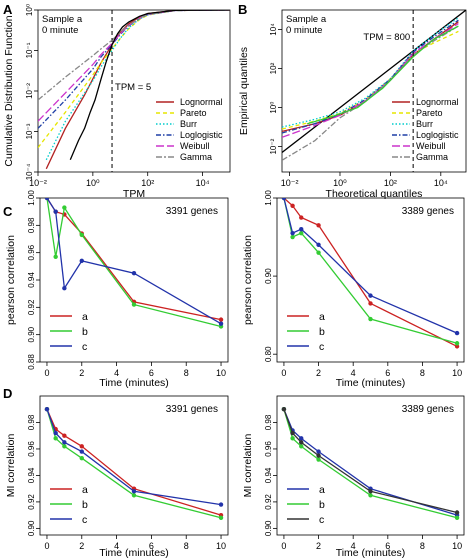 The width and height of the screenshot is (474, 560). Describe the element at coordinates (273, 68) in the screenshot. I see `y-tick-label: 10²` at that location.